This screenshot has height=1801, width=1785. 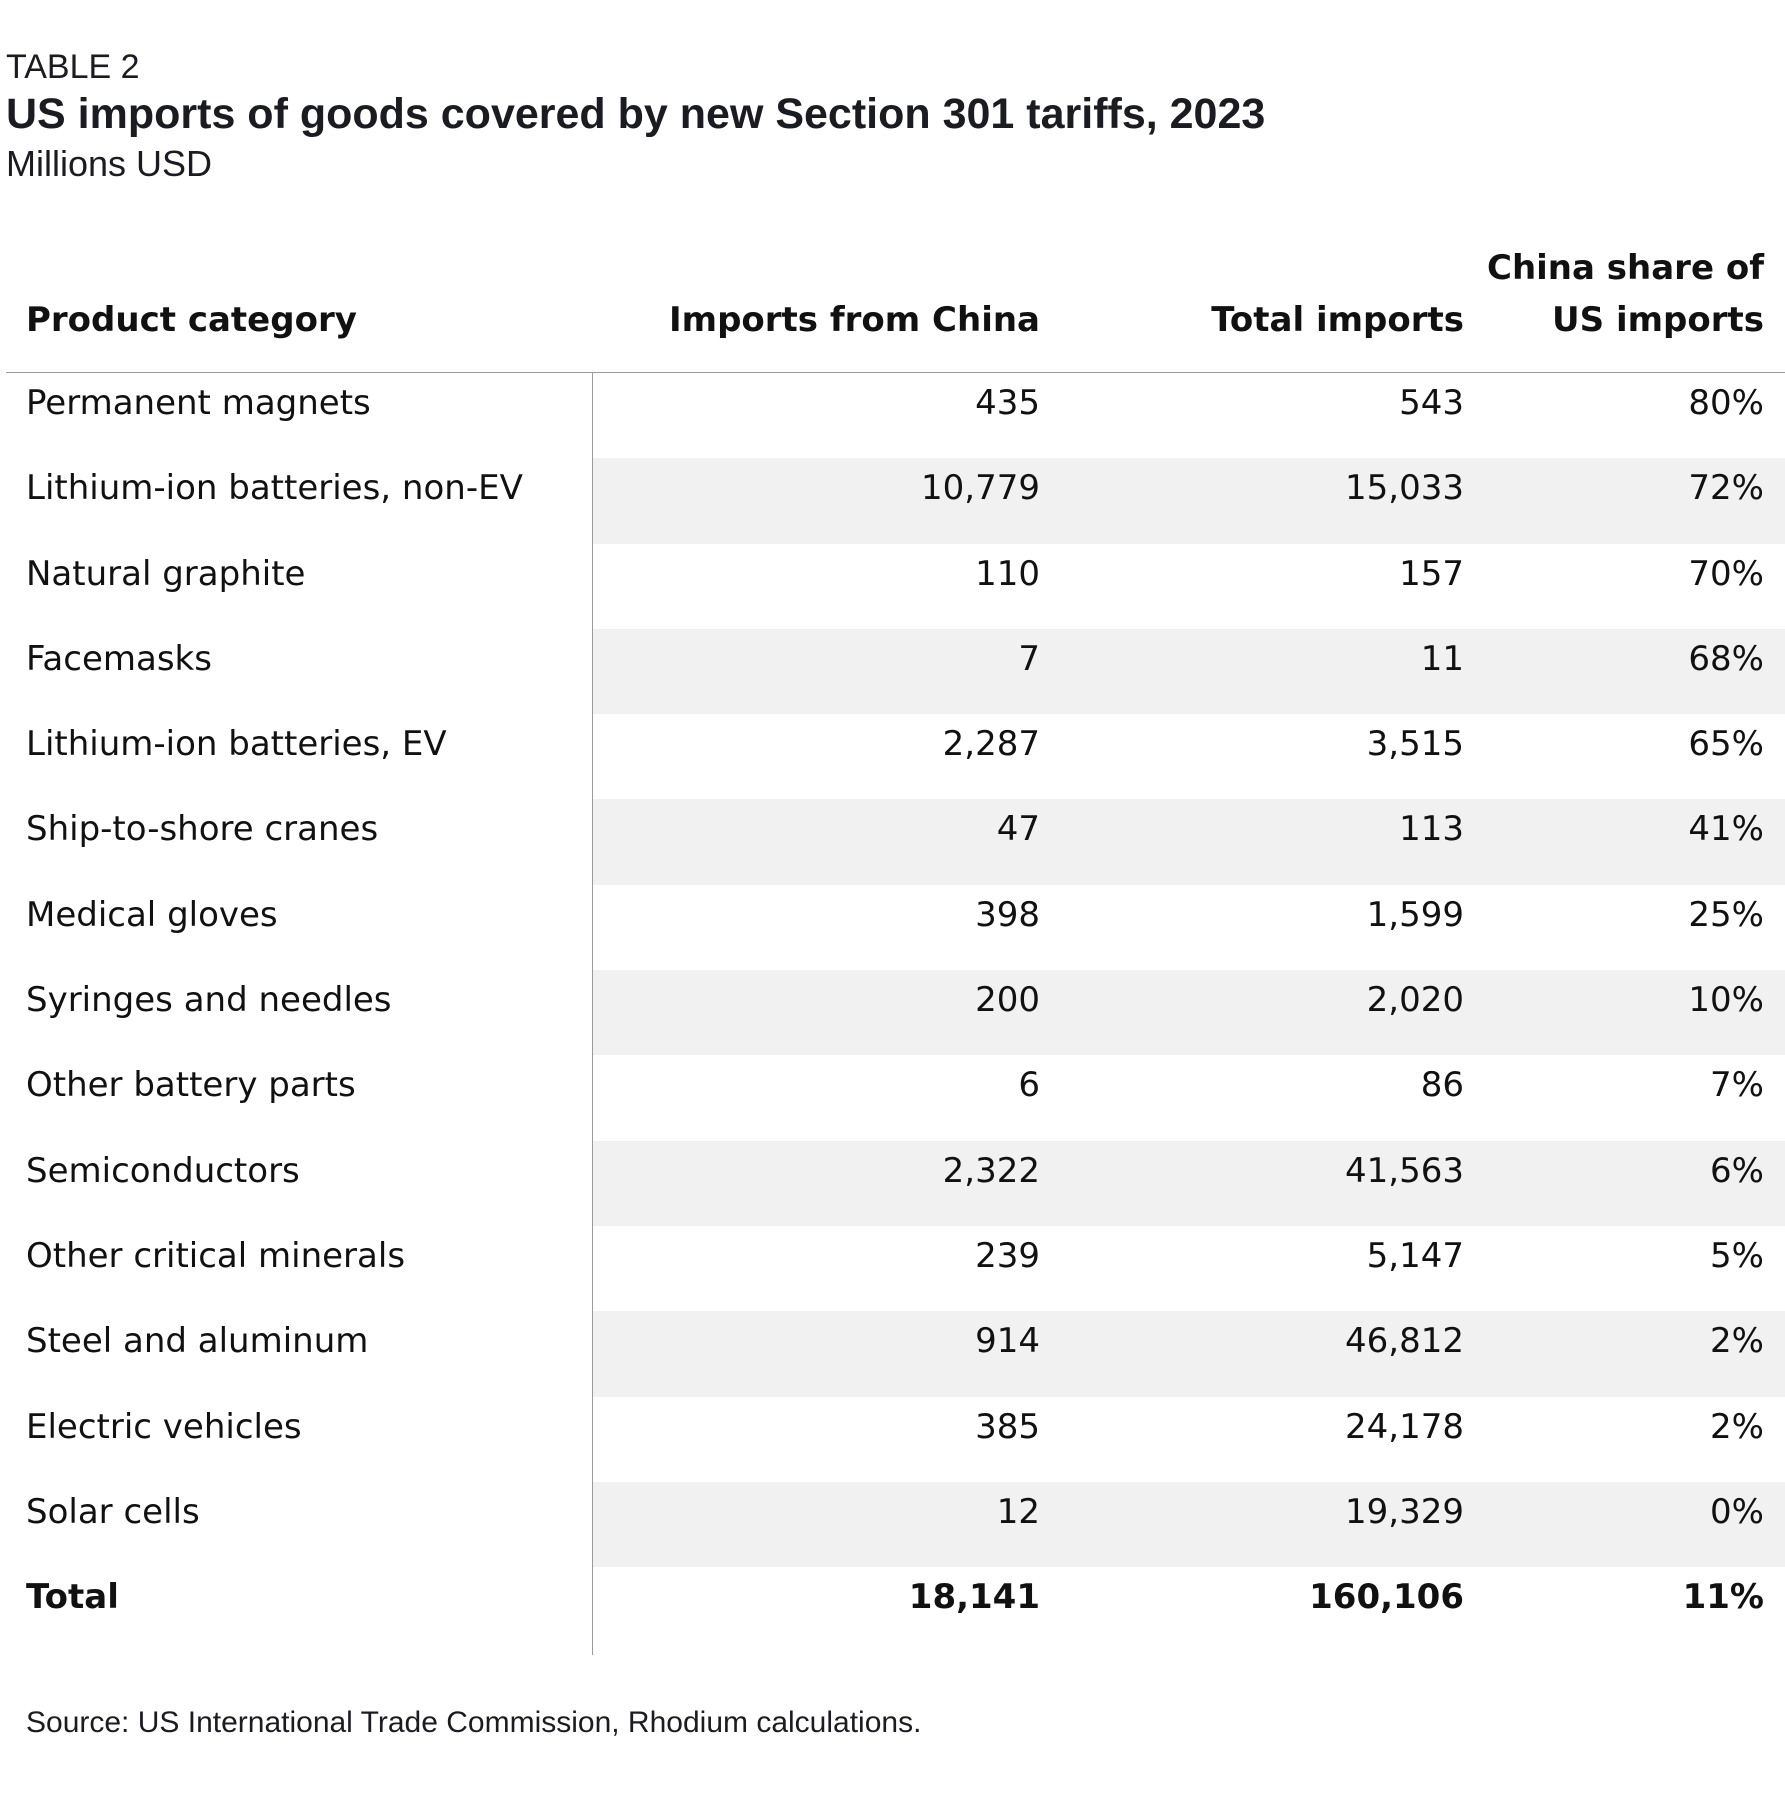 I want to click on cell-product-category: Medical gloves, so click(x=152, y=914).